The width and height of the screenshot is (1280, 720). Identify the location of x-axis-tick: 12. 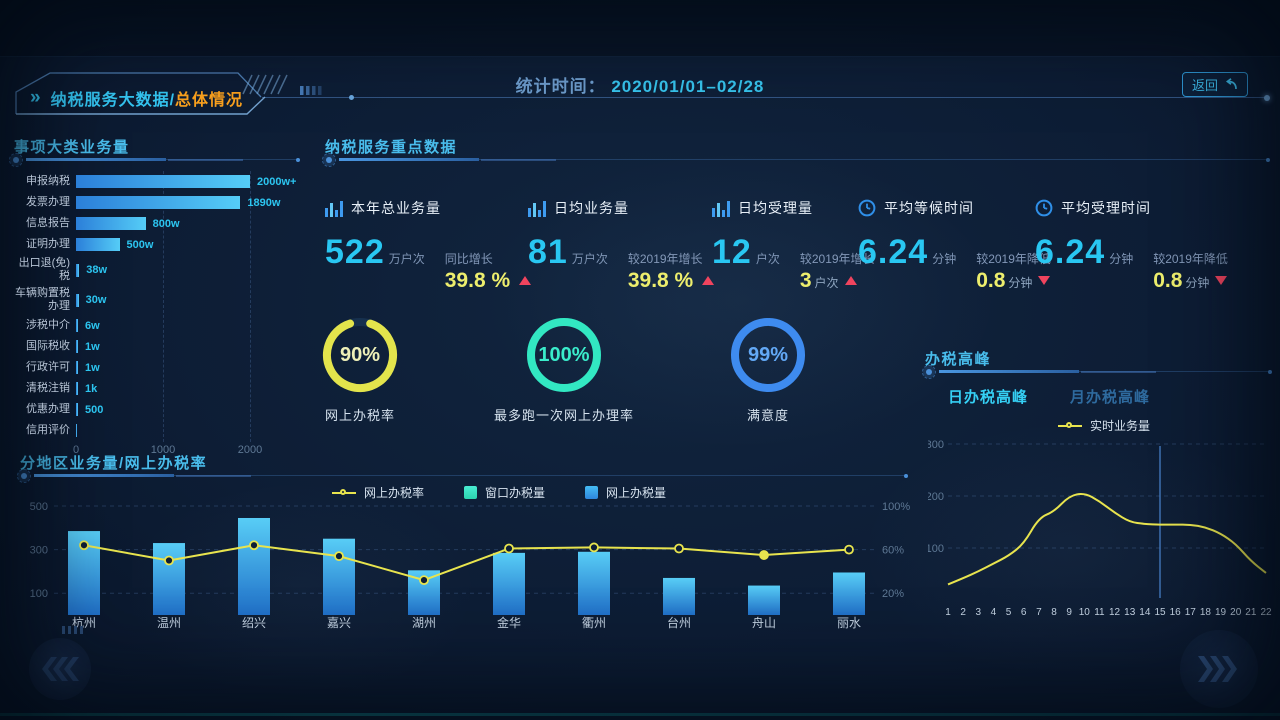
(1115, 612).